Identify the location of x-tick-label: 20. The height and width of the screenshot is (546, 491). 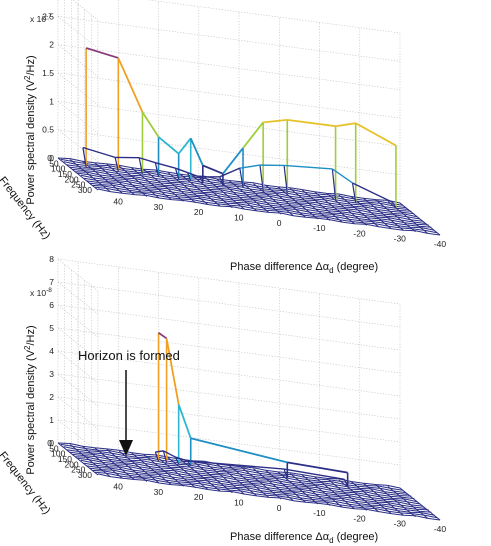
(199, 497).